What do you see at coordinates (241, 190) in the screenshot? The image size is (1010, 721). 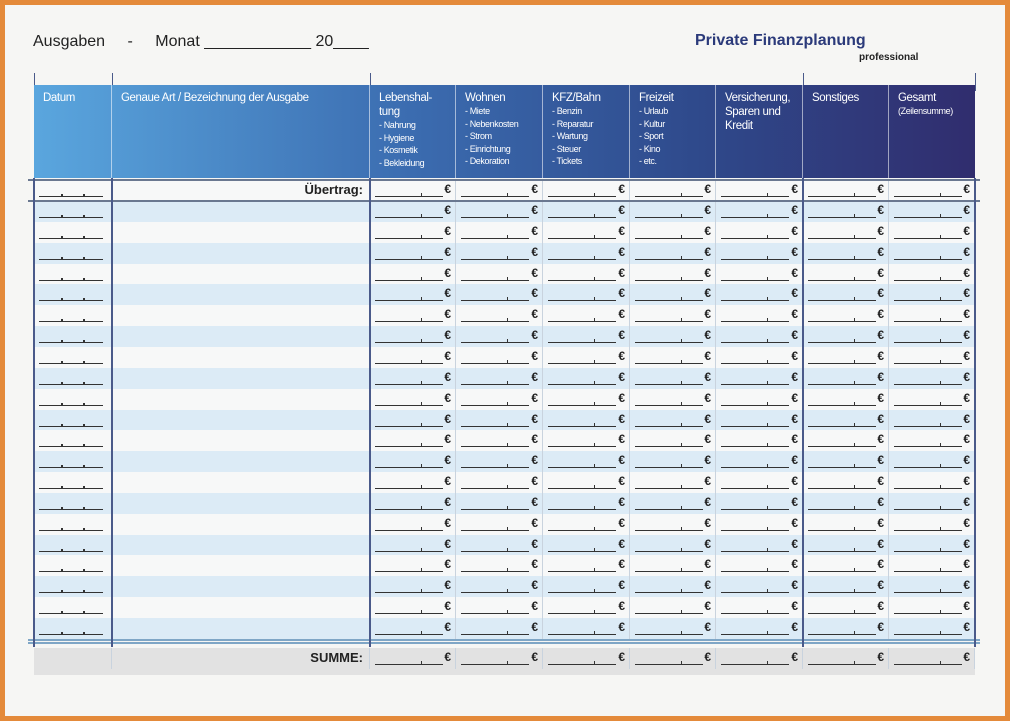 I see `description-cell: Übertrag:` at bounding box center [241, 190].